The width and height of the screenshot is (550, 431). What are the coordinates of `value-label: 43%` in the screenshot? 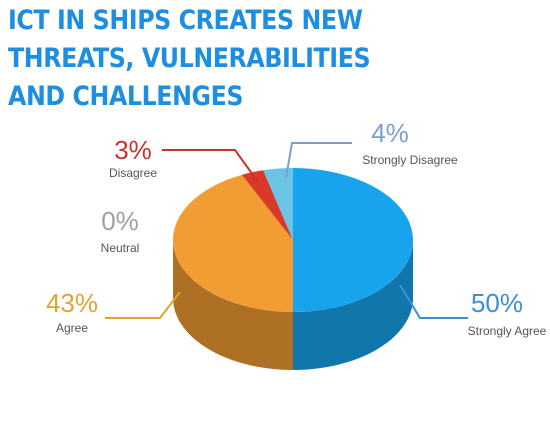 It's located at (72, 303).